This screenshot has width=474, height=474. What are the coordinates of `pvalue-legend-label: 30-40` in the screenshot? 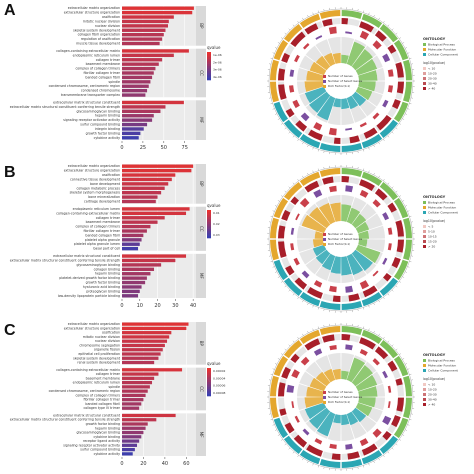 It's located at (432, 84).